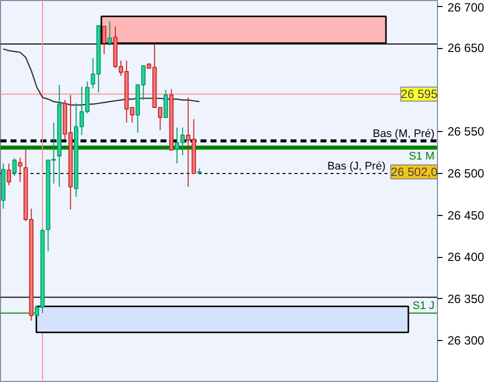  Describe the element at coordinates (466, 299) in the screenshot. I see `y-tick-label: 26 350` at that location.